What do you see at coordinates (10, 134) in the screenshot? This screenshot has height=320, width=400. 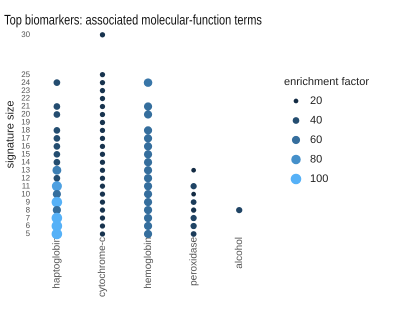 I see `y-axis-title: signature size` at bounding box center [10, 134].